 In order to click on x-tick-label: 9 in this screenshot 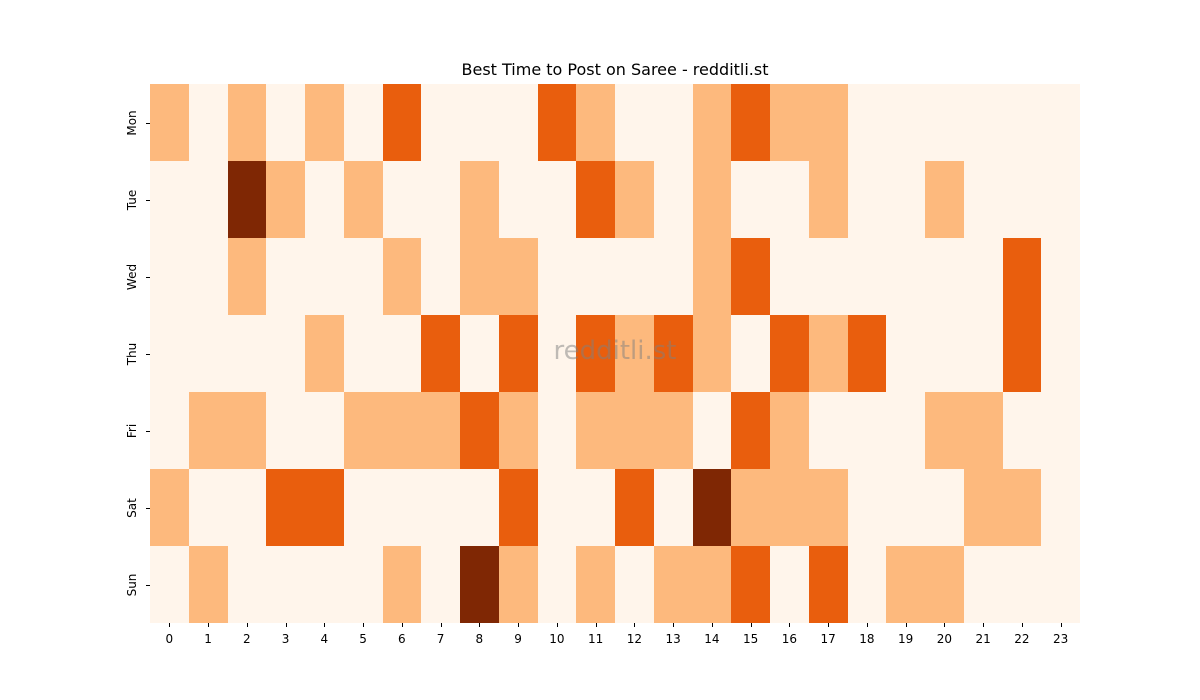, I will do `click(518, 638)`.